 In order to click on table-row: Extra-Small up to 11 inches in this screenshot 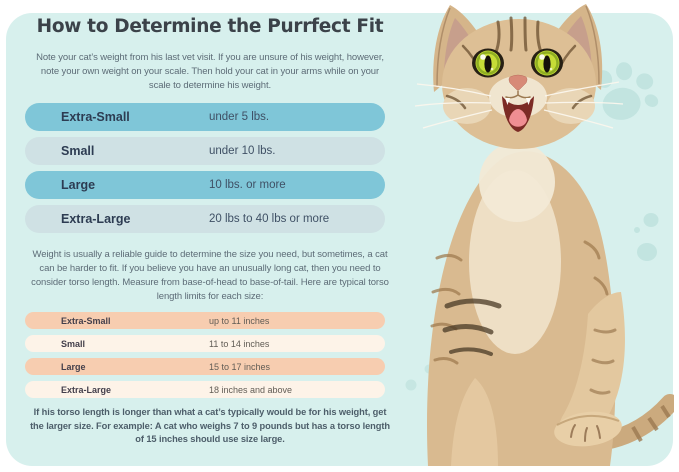, I will do `click(205, 320)`.